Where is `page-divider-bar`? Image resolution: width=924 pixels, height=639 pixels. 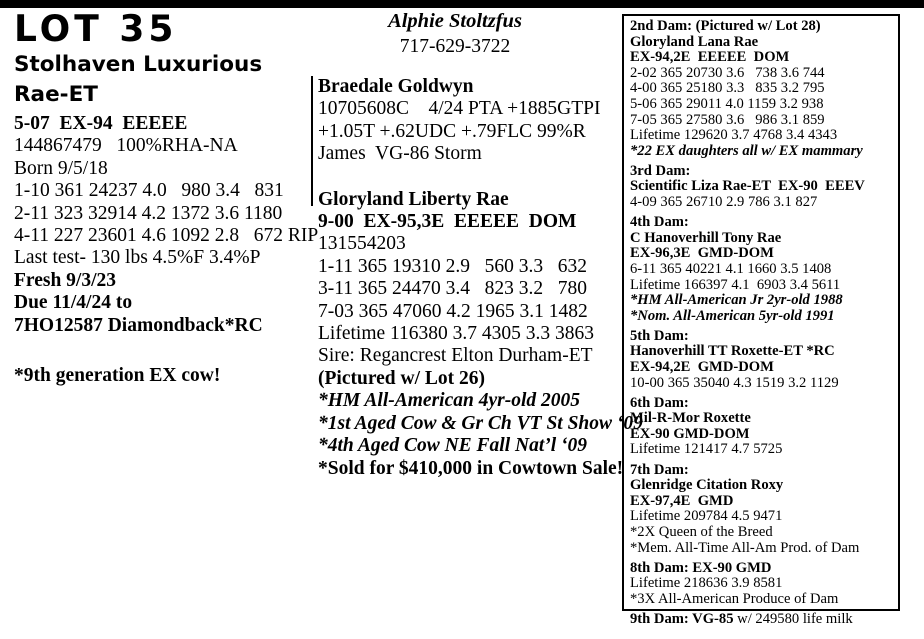
page-divider-bar is located at coordinates (462, 4).